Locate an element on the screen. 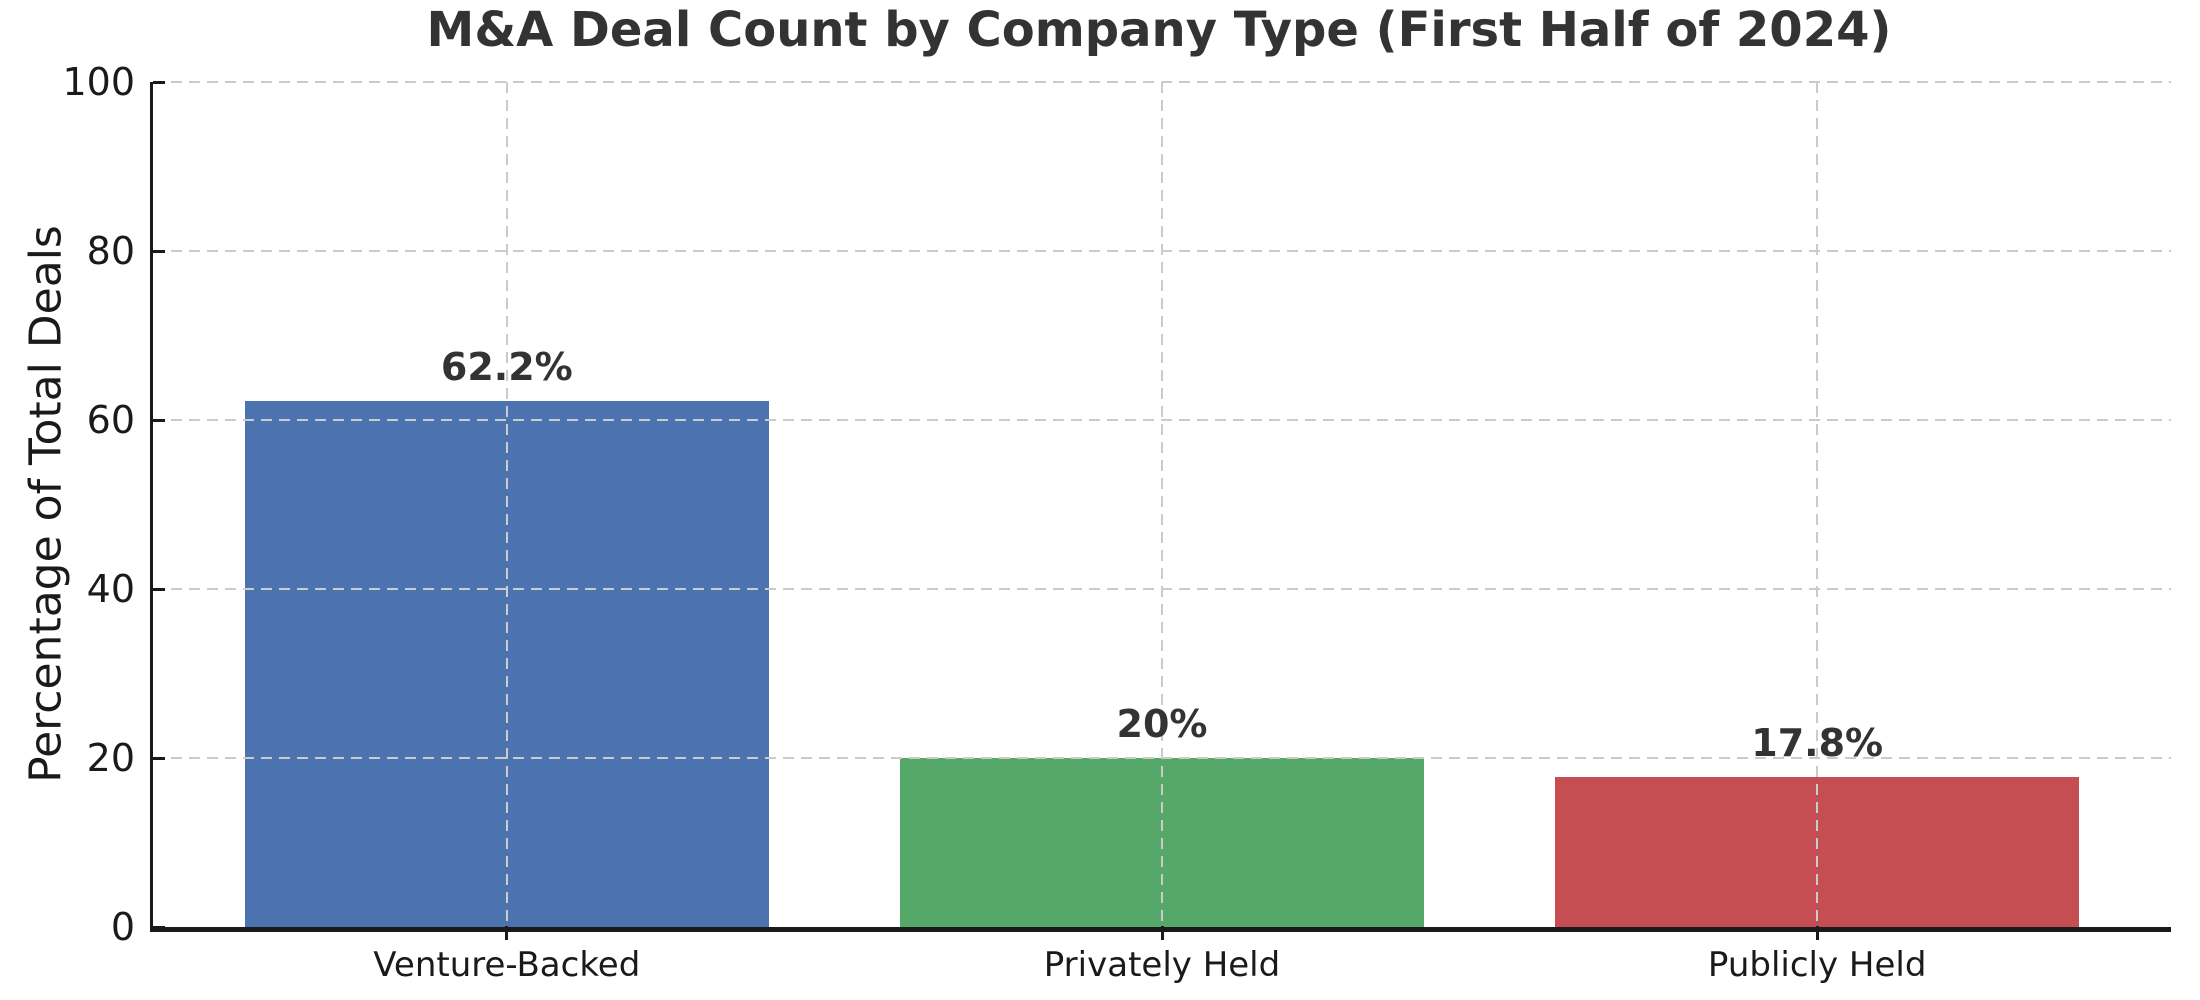 This screenshot has height=1000, width=2200. v-gridline-publicly-held is located at coordinates (1817, 504).